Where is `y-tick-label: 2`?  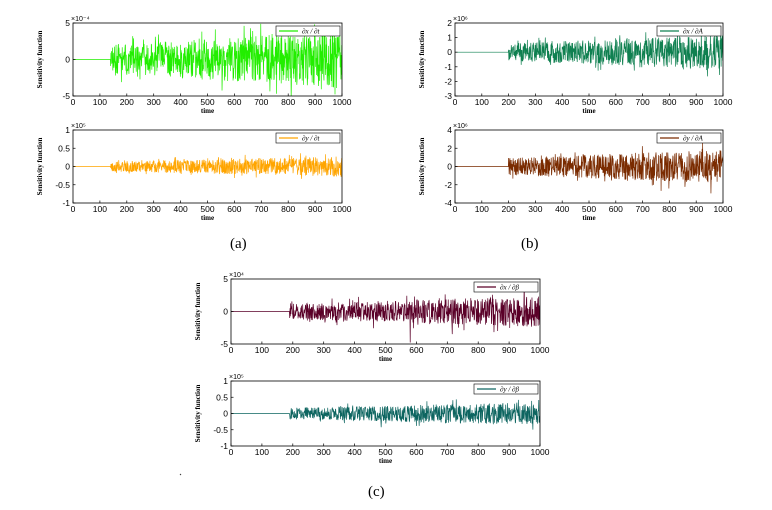
y-tick-label: 2 is located at coordinates (449, 23).